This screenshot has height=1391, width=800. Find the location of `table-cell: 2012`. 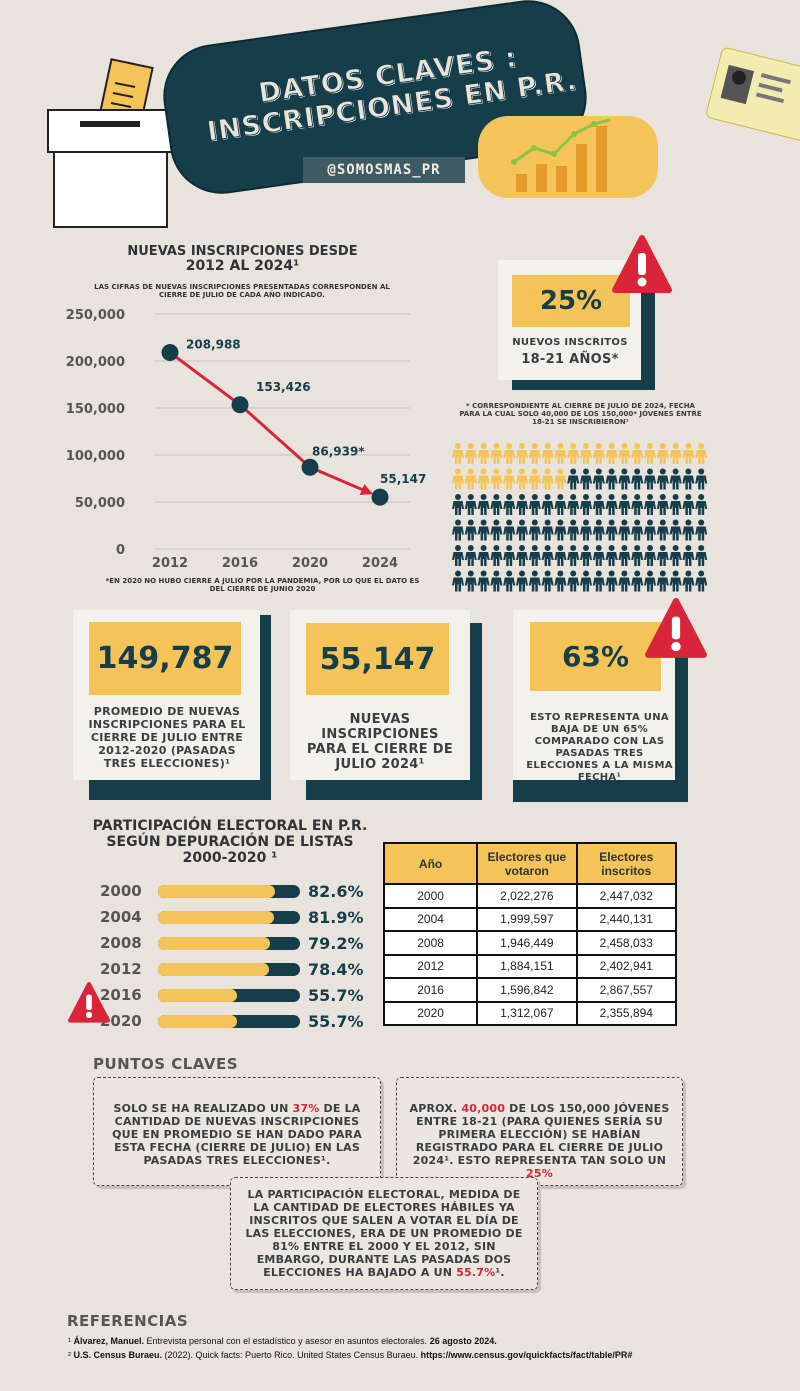

table-cell: 2012 is located at coordinates (430, 966).